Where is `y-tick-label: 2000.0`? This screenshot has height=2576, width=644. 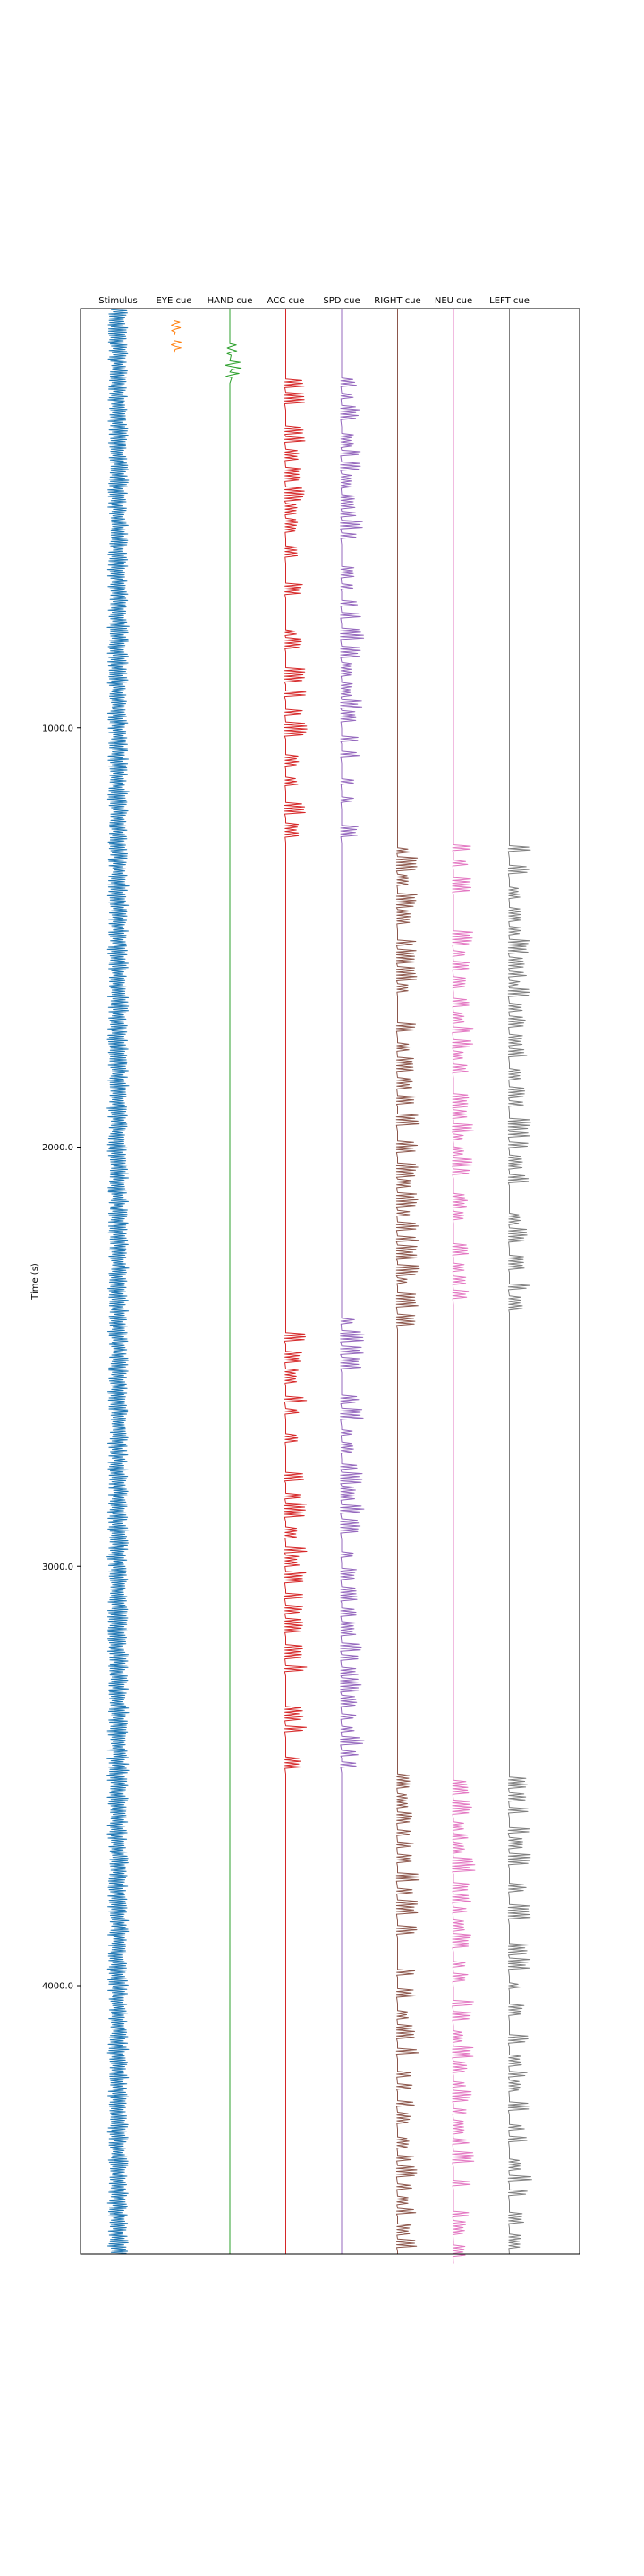
y-tick-label: 2000.0 is located at coordinates (57, 1148).